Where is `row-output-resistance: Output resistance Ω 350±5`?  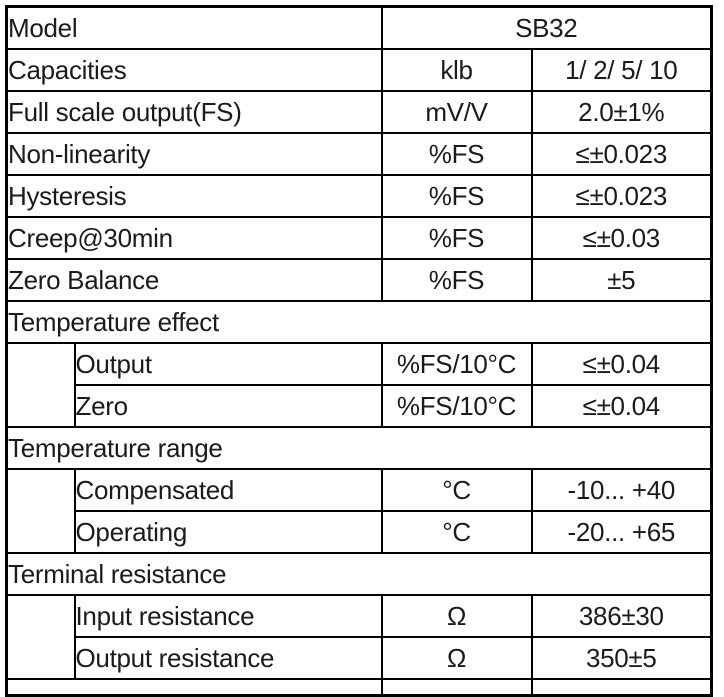 row-output-resistance: Output resistance Ω 350±5 is located at coordinates (360, 658).